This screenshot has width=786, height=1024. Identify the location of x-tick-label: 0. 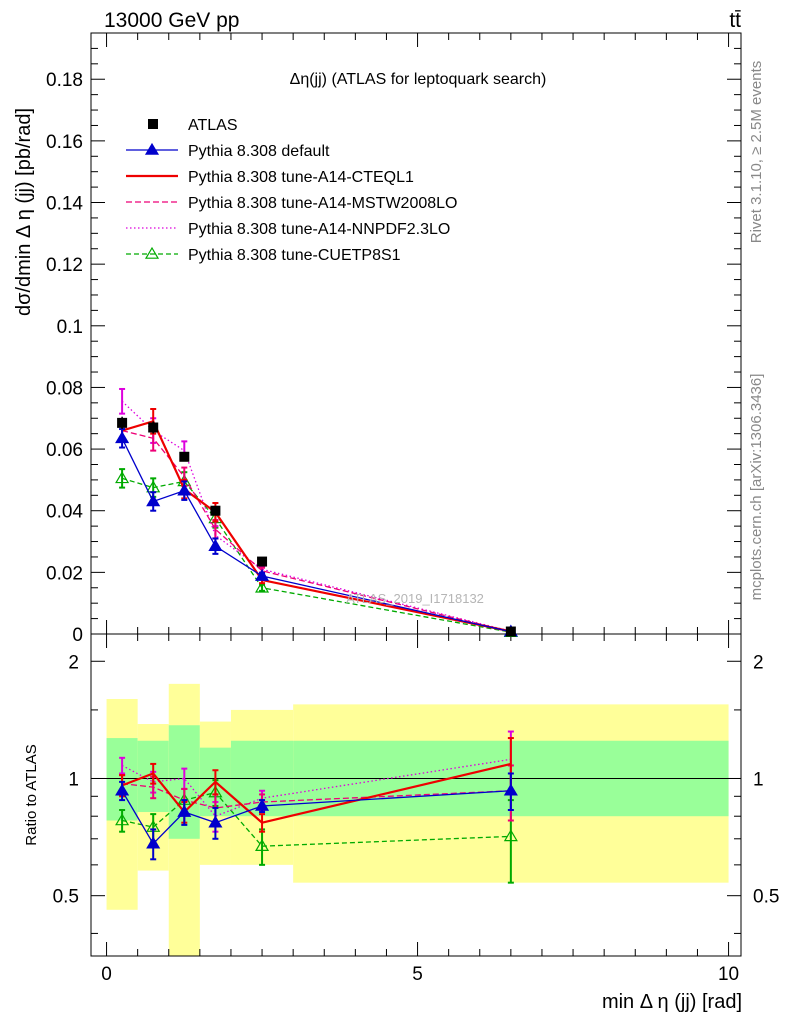
(106, 974).